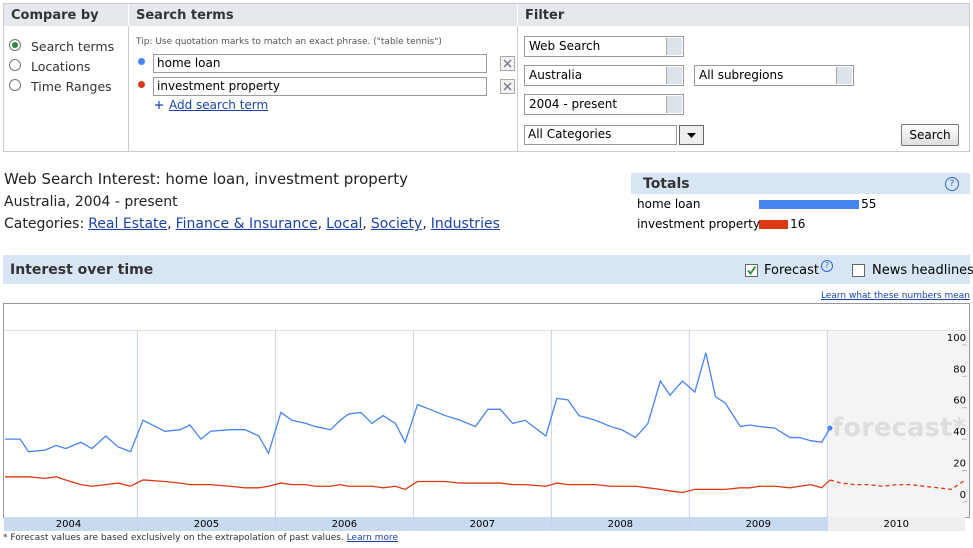 The height and width of the screenshot is (548, 973). What do you see at coordinates (830, 428) in the screenshot?
I see `end-point` at bounding box center [830, 428].